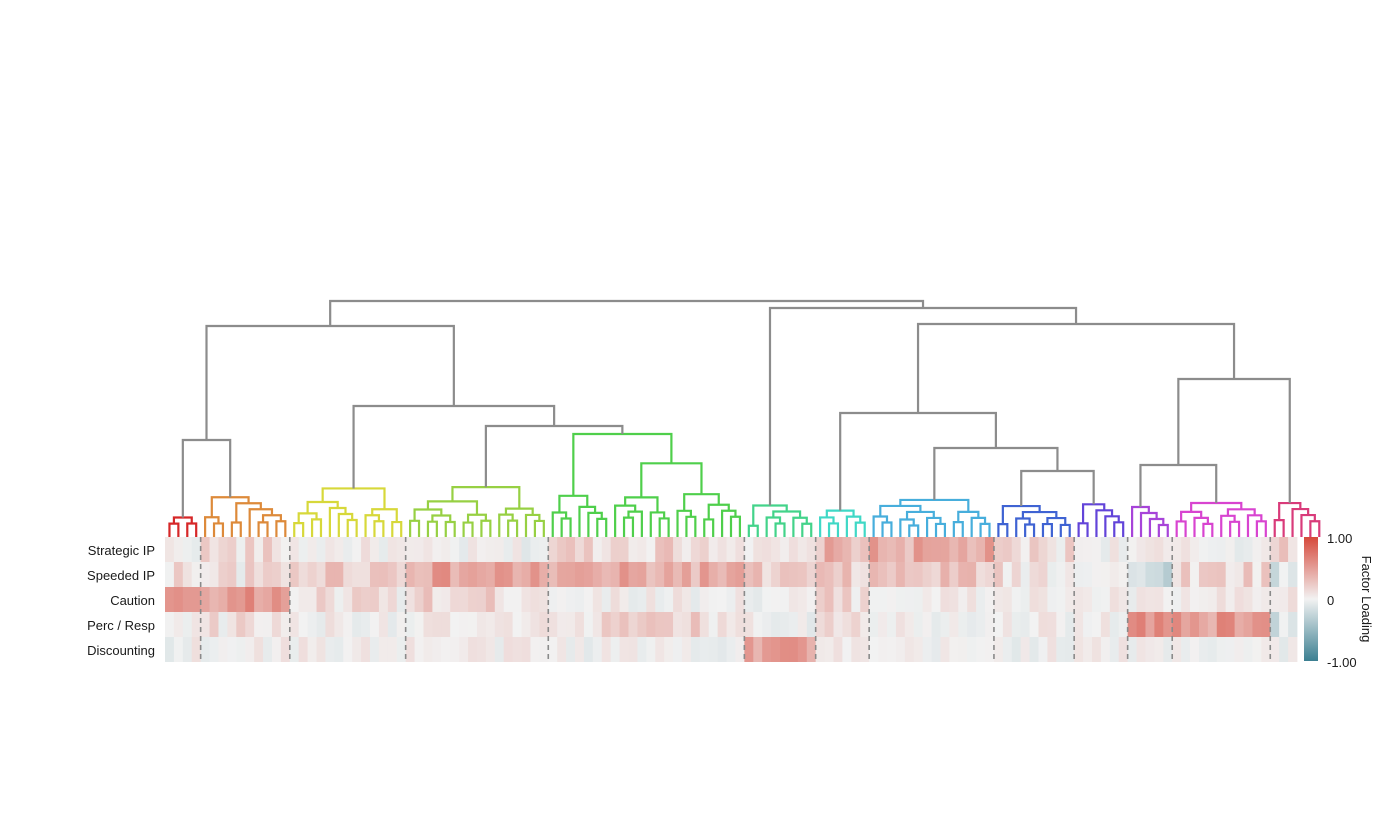 This screenshot has height=828, width=1380. I want to click on row-label-perc-resp: Perc / Resp, so click(121, 625).